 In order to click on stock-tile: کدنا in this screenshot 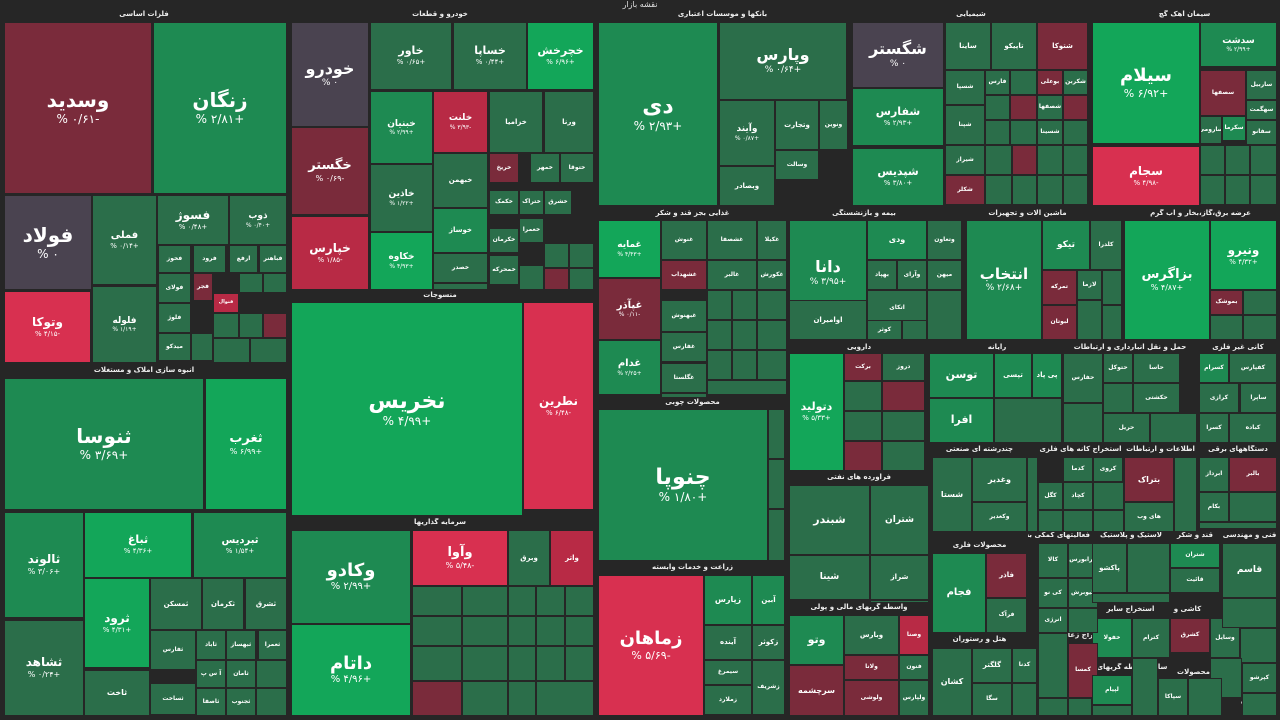, I will do `click(1024, 665)`.